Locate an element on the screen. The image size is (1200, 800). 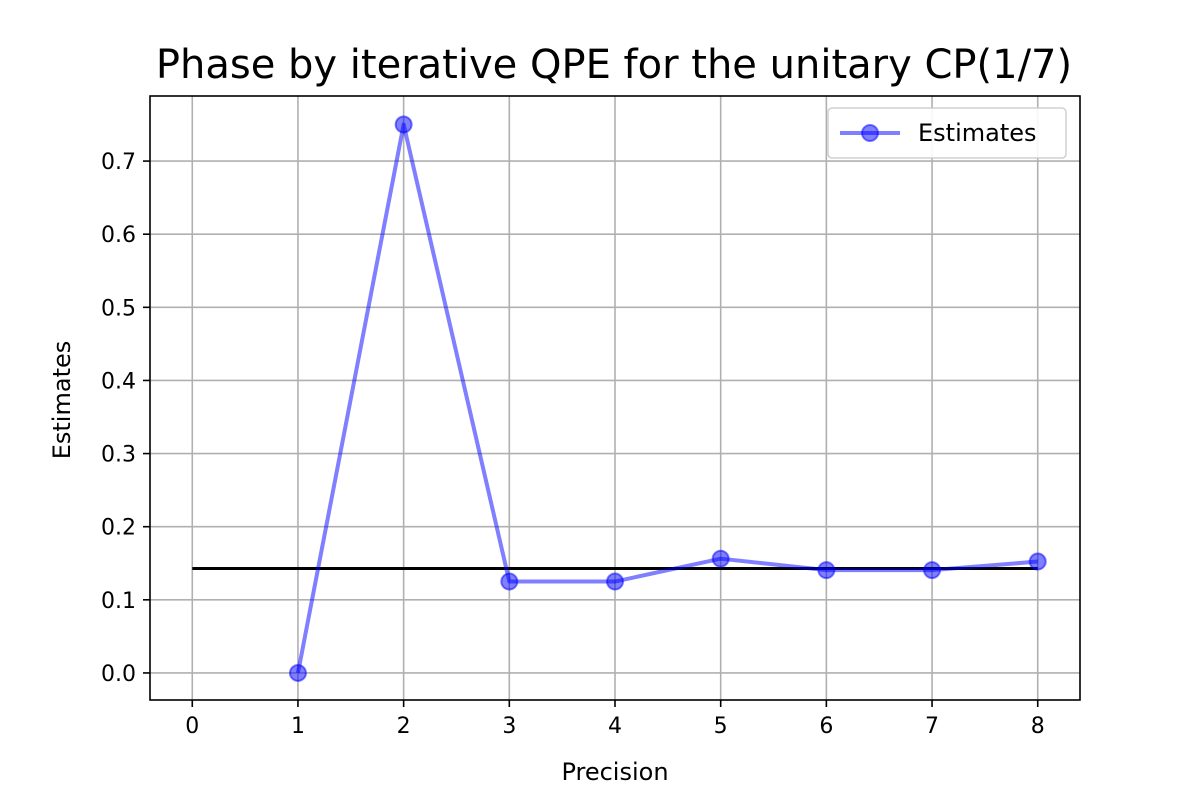
legend-series-marker is located at coordinates (870, 133).